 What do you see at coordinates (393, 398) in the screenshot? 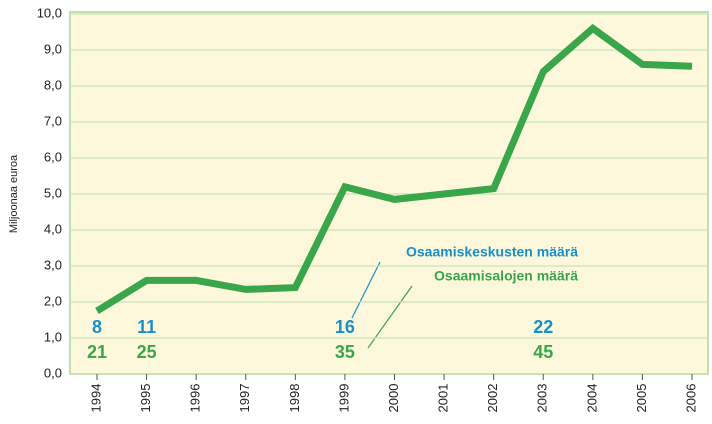
I see `x-tick-label: 2000` at bounding box center [393, 398].